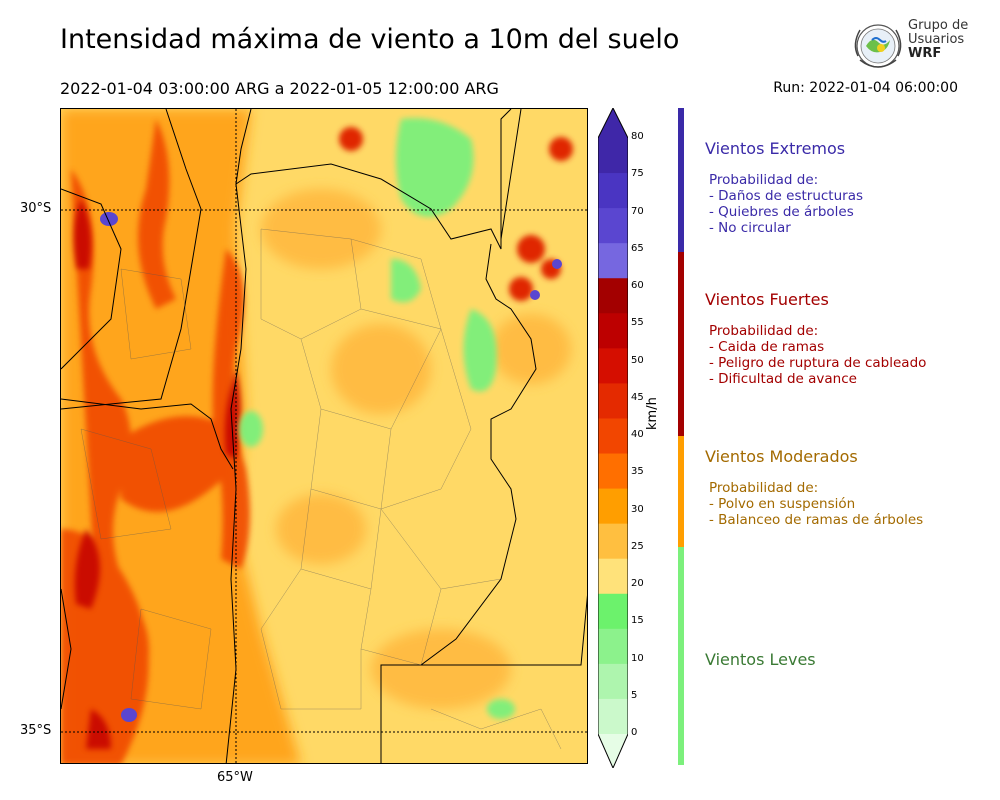  What do you see at coordinates (637, 434) in the screenshot?
I see `colorbar-tick-label: 40` at bounding box center [637, 434].